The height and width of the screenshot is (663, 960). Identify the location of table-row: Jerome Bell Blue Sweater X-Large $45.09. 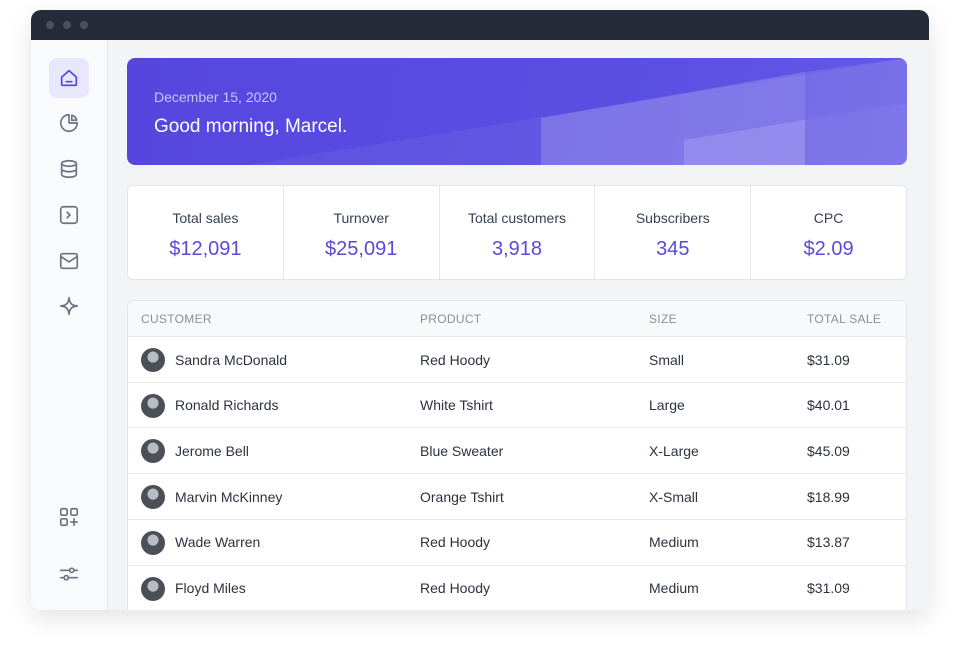
(517, 450).